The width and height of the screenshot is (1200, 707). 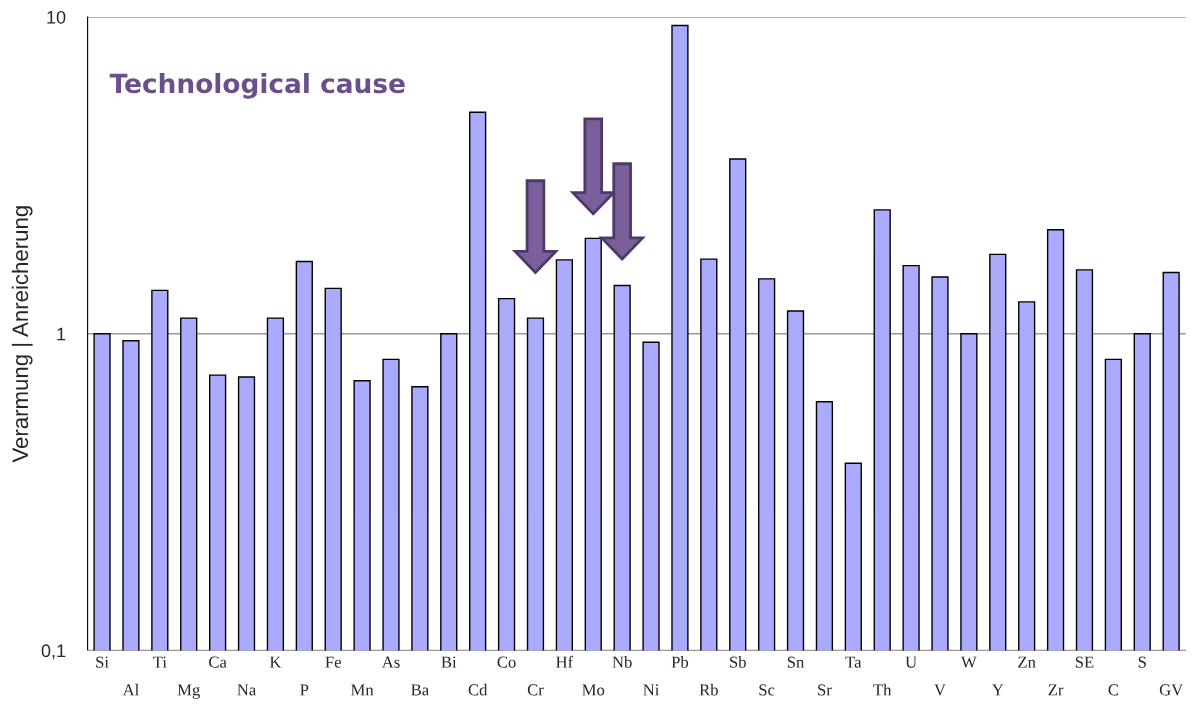 What do you see at coordinates (304, 690) in the screenshot?
I see `x-tick-label: P` at bounding box center [304, 690].